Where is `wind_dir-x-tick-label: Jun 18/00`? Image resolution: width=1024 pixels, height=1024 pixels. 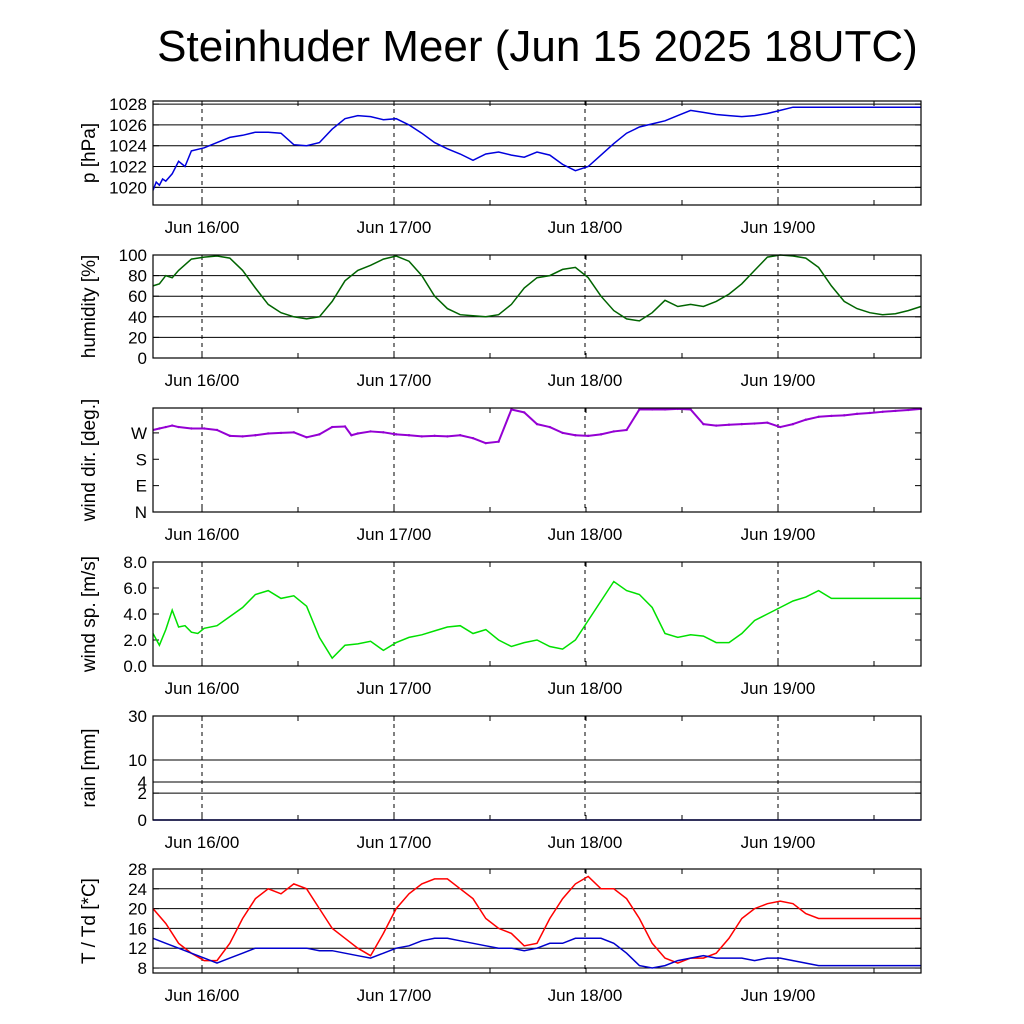 wind_dir-x-tick-label: Jun 18/00 is located at coordinates (585, 534).